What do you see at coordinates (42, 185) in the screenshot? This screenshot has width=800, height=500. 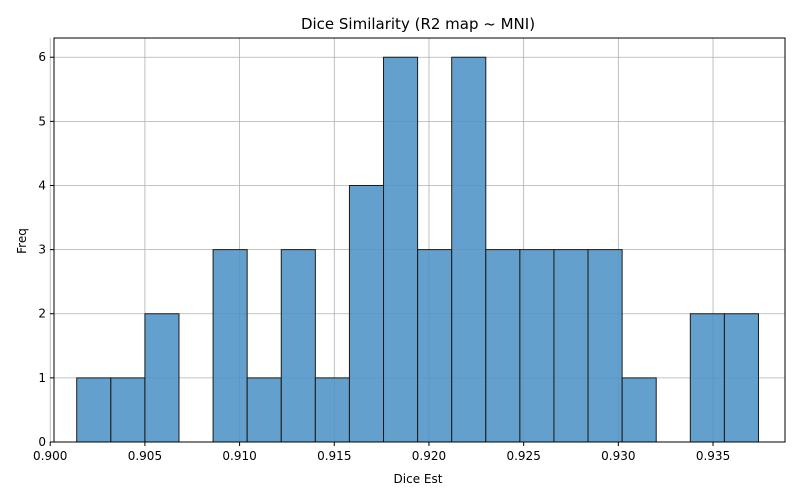 I see `y-tick-label-4: 4` at bounding box center [42, 185].